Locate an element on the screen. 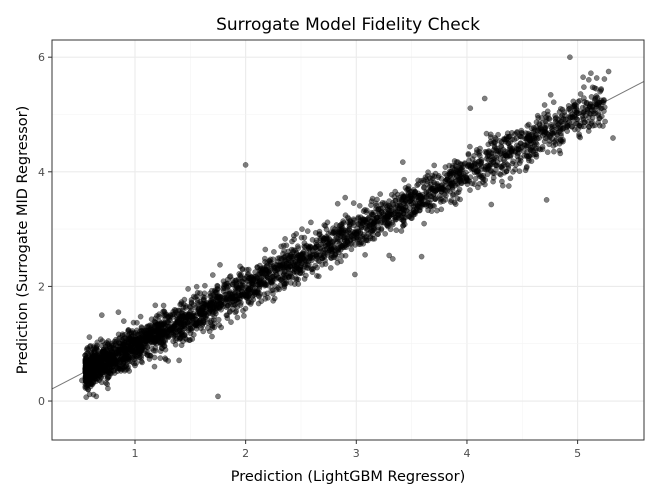 The width and height of the screenshot is (660, 499). x-tick-label: 1 is located at coordinates (134, 453).